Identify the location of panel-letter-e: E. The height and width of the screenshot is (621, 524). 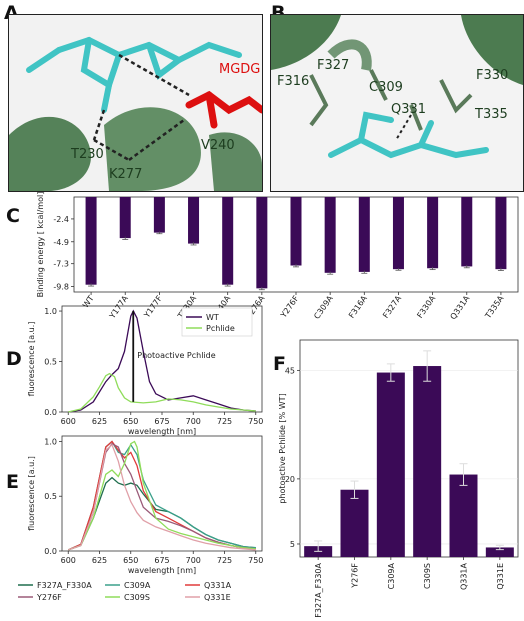
(12, 482).